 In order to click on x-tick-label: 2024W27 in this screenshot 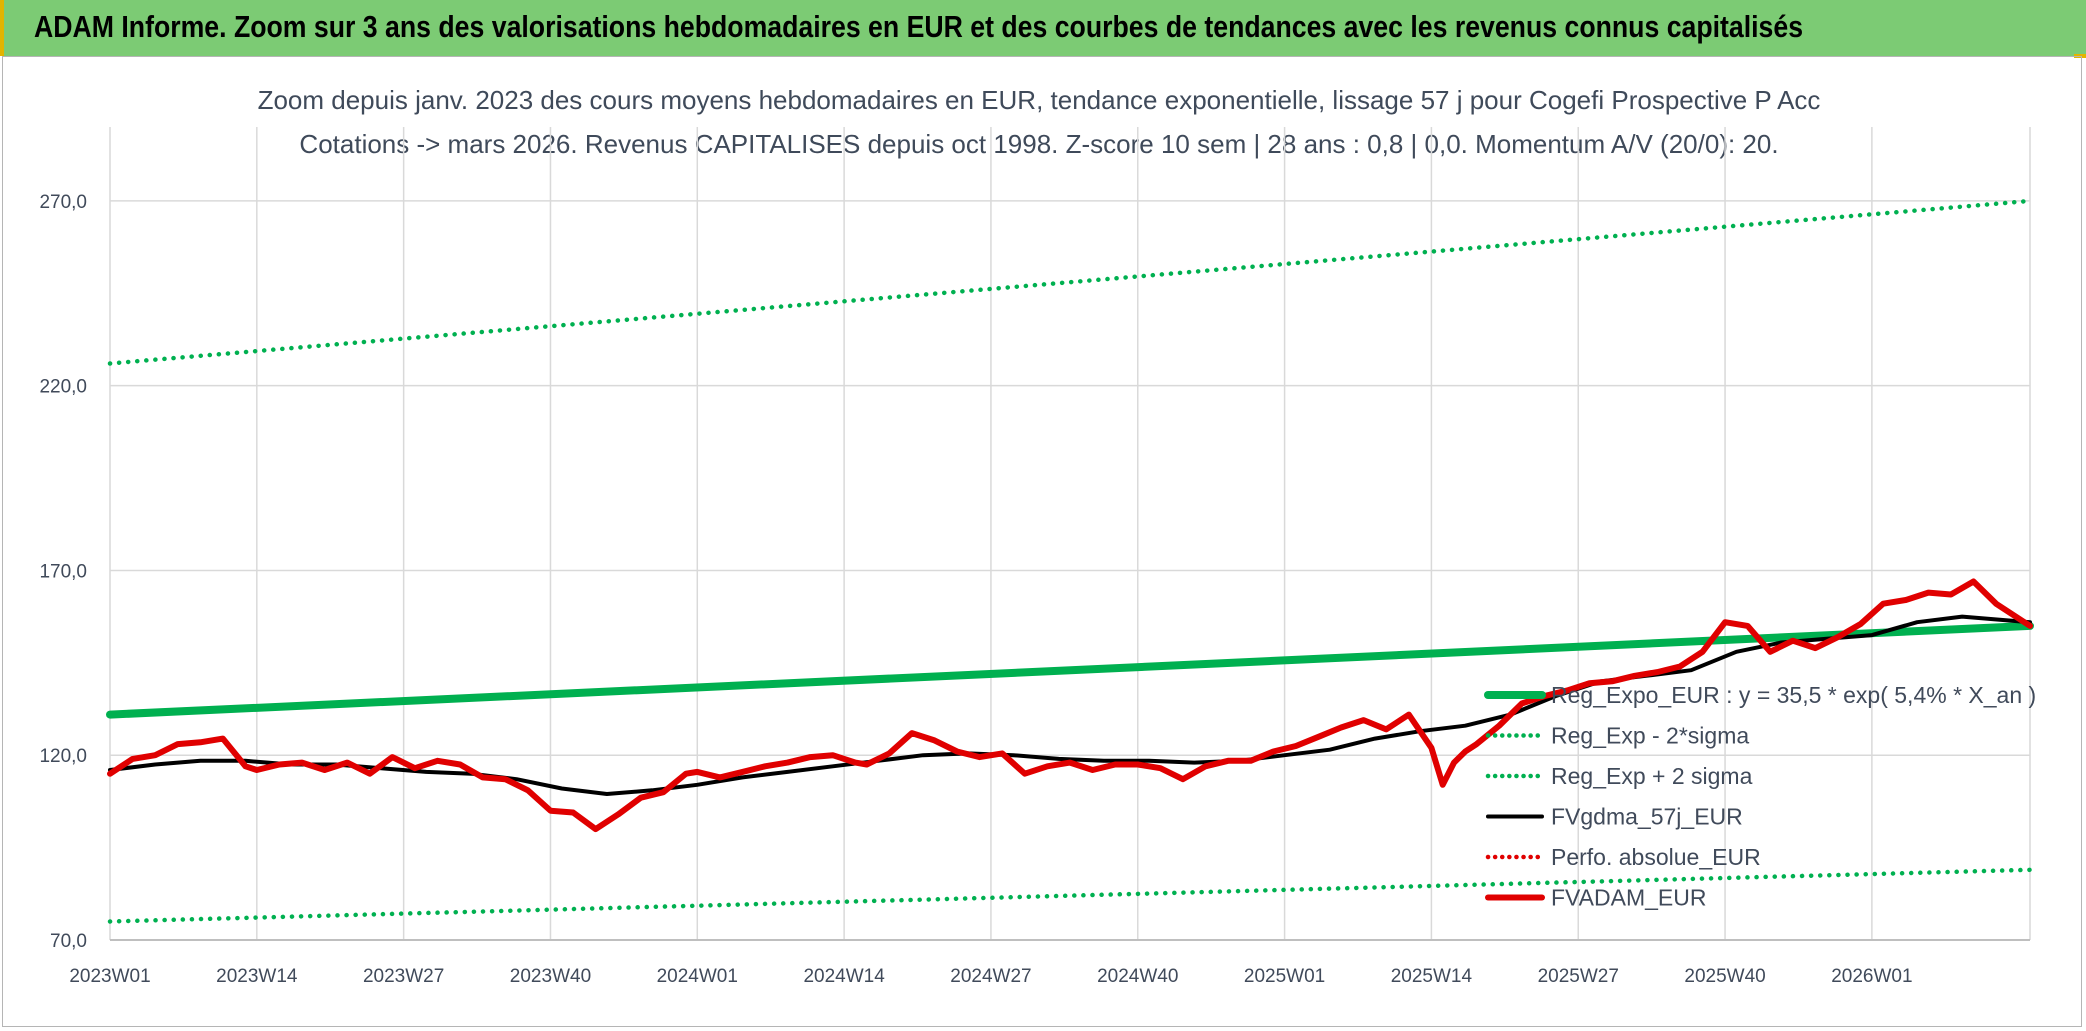, I will do `click(990, 976)`.